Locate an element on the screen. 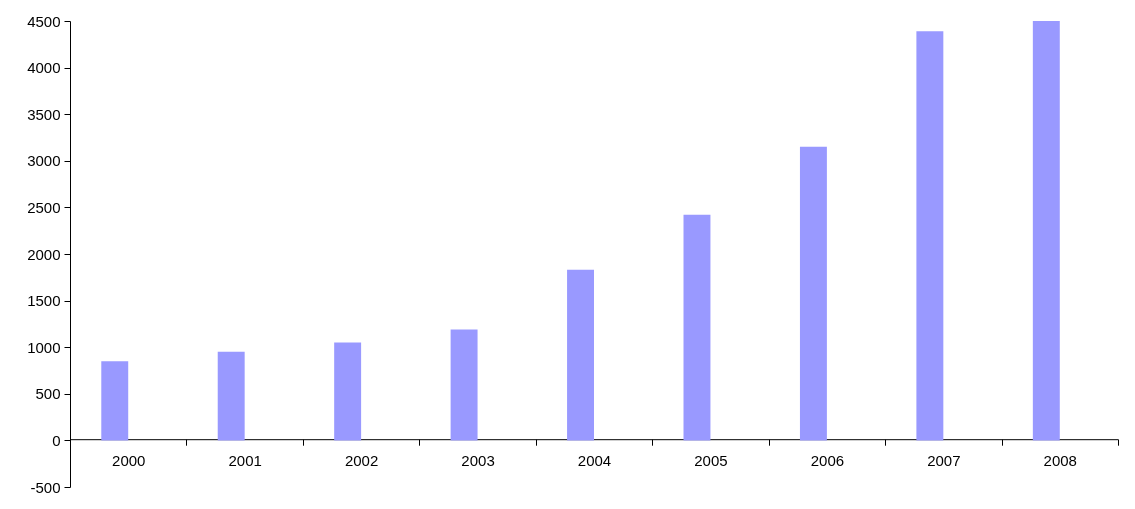 The width and height of the screenshot is (1135, 509). x-tick-label: 2001 is located at coordinates (245, 460).